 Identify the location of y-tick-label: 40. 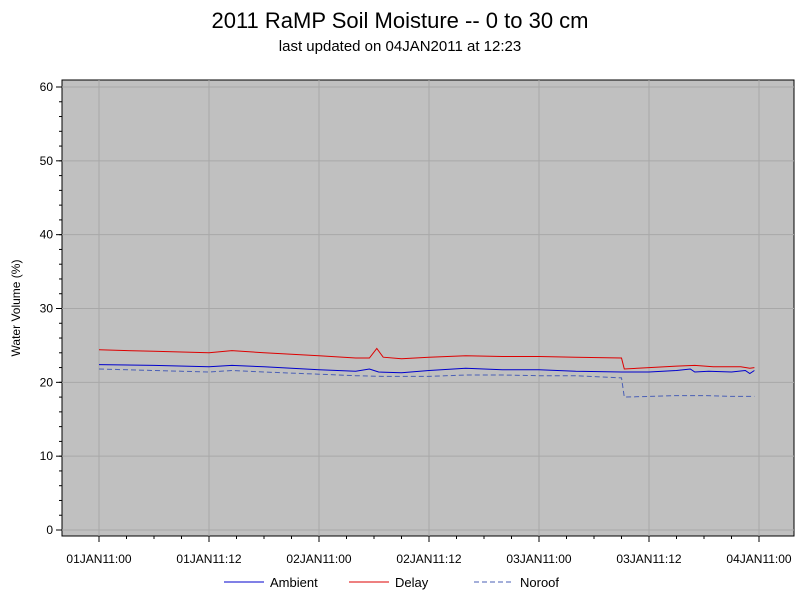
(47, 235).